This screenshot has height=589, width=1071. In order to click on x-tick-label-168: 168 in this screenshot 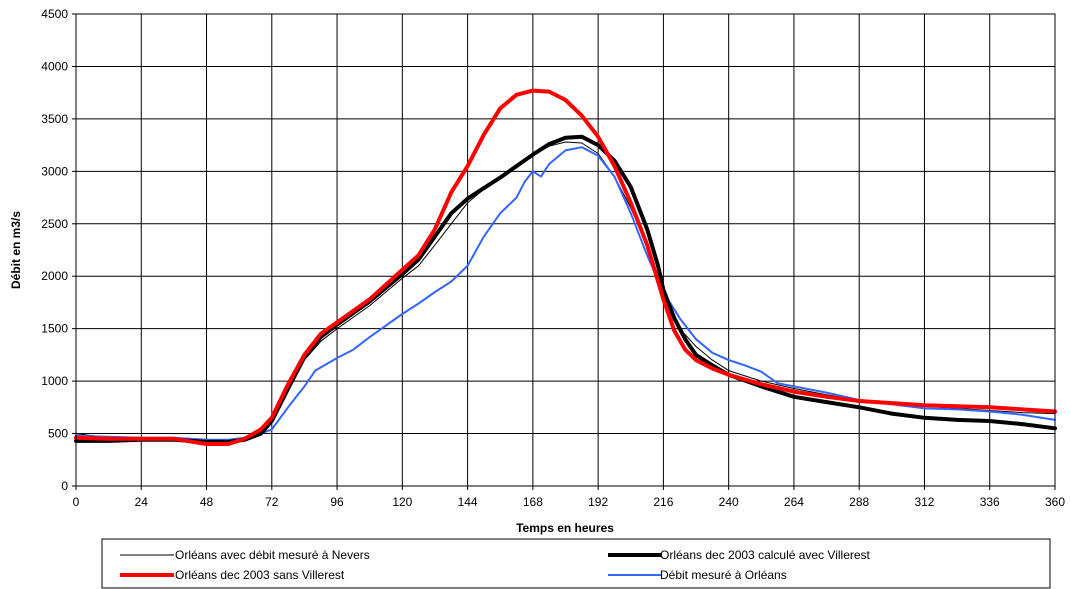, I will do `click(533, 502)`.